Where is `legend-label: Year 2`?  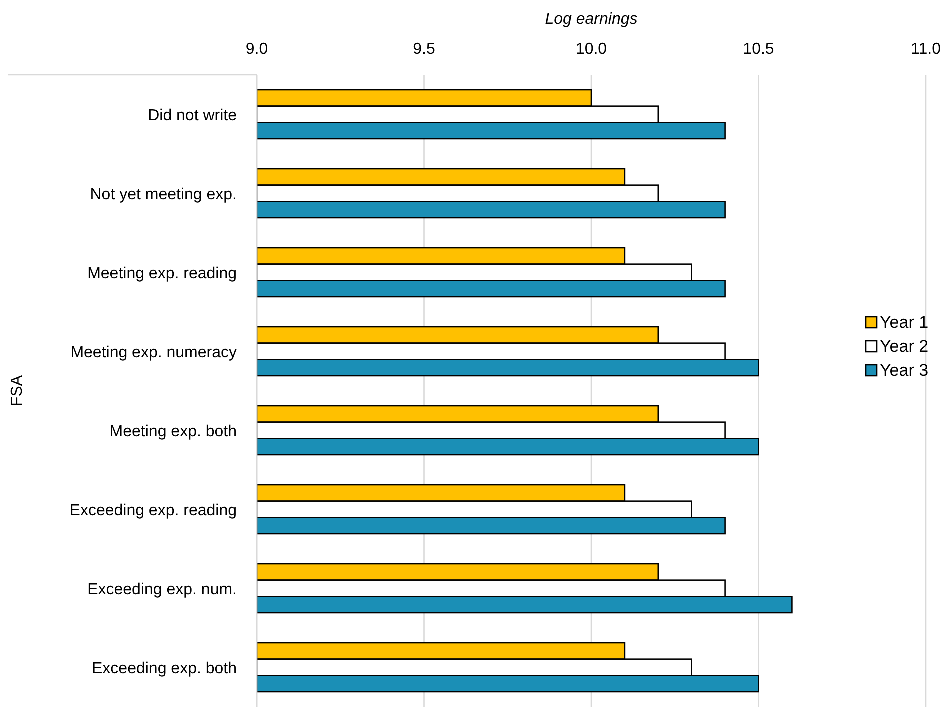
legend-label: Year 2 is located at coordinates (904, 346).